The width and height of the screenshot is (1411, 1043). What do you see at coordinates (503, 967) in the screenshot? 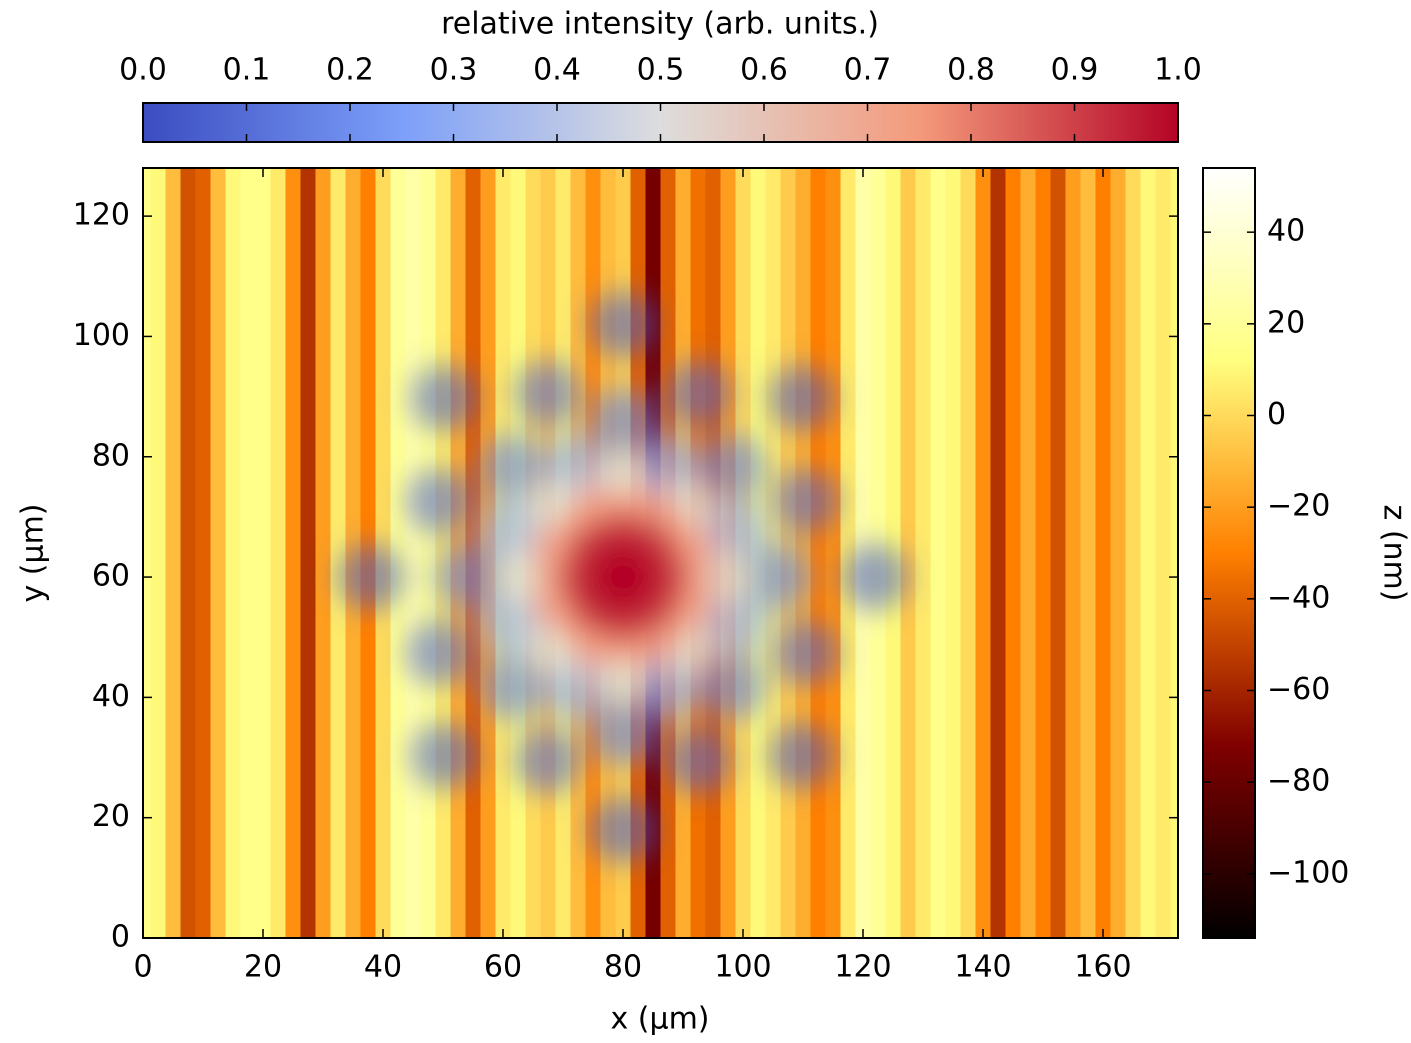
I see `x-tick-label: 60` at bounding box center [503, 967].